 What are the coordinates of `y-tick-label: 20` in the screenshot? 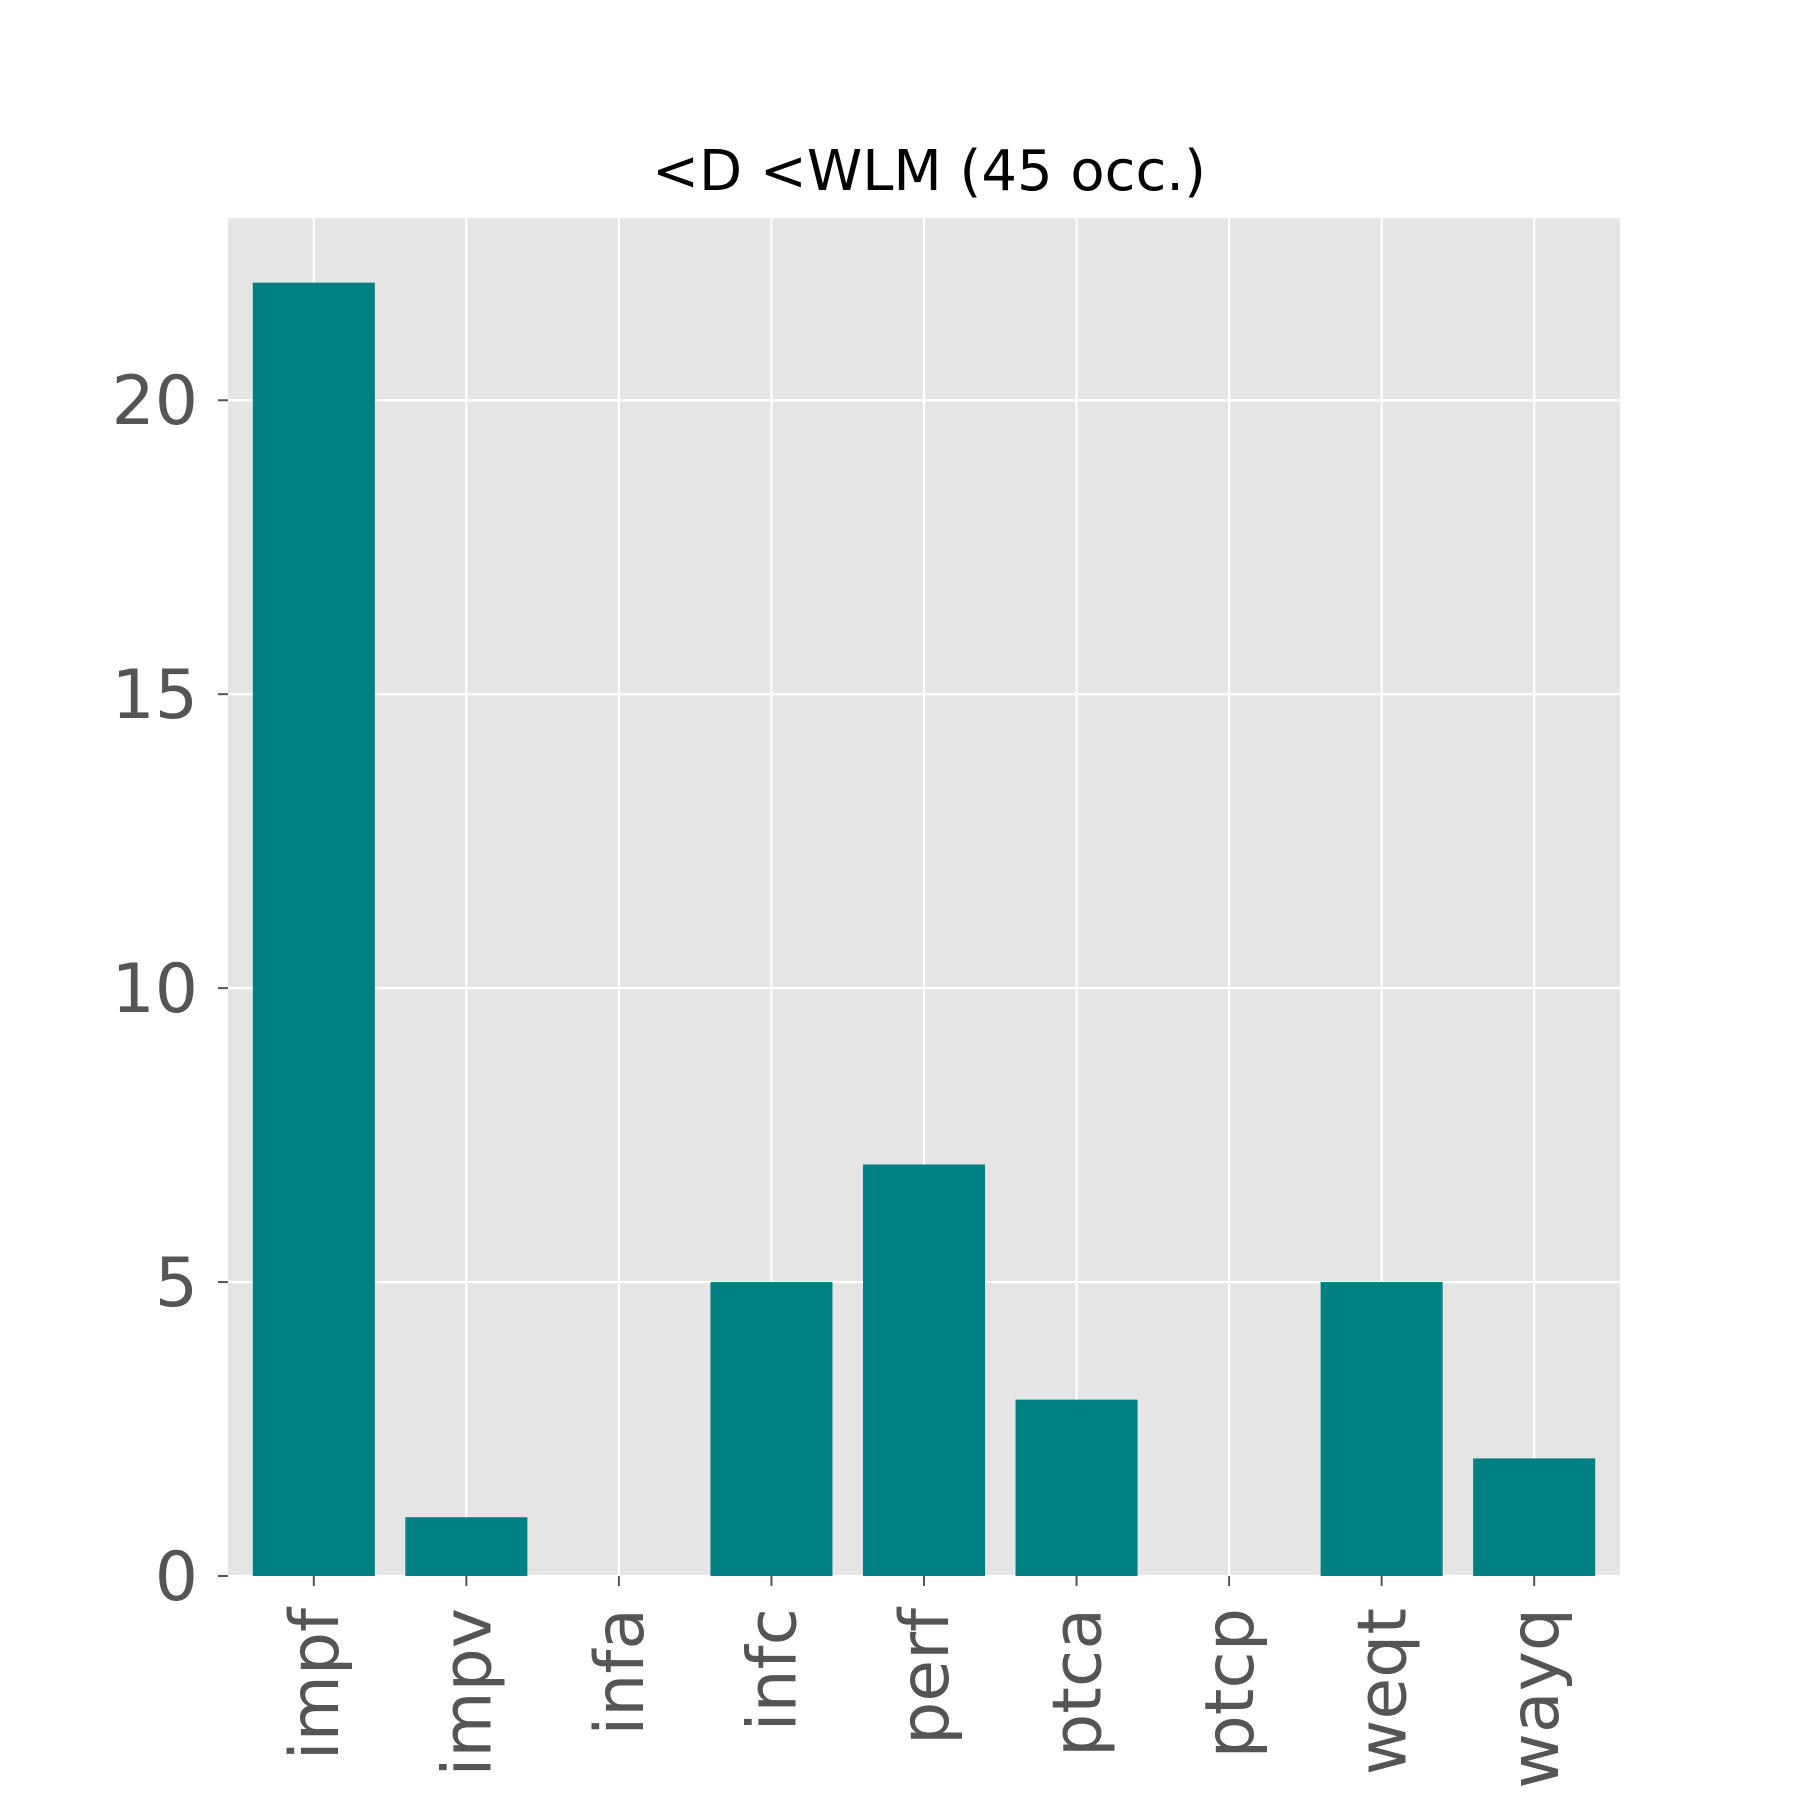 It's located at (154, 401).